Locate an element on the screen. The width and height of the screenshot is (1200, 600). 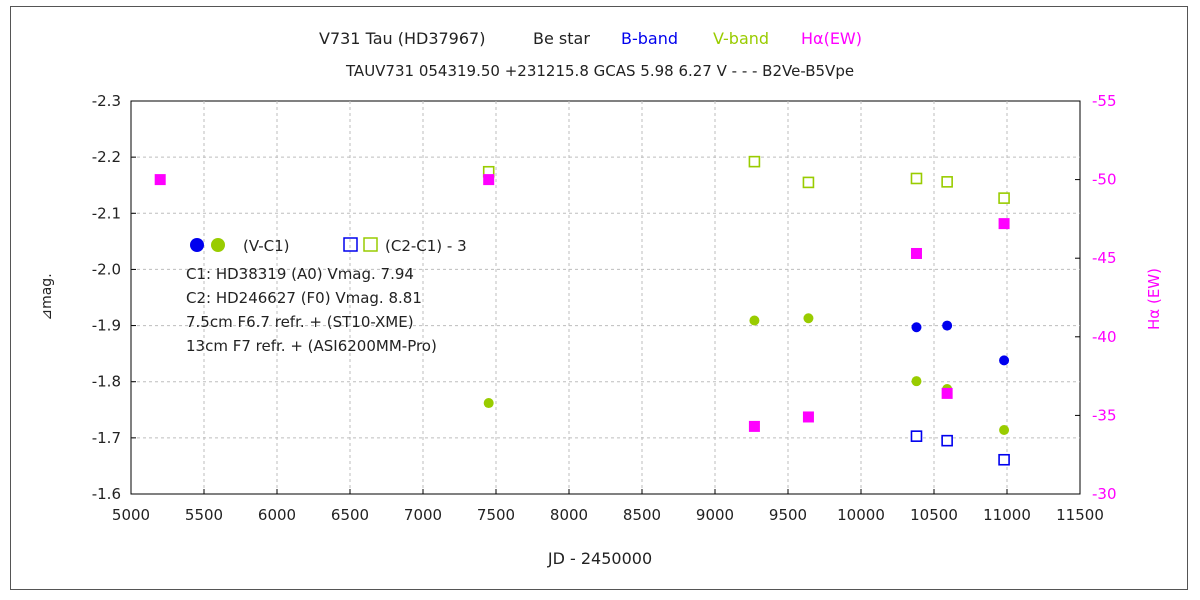
x-tick-label: 9000 is located at coordinates (715, 515).